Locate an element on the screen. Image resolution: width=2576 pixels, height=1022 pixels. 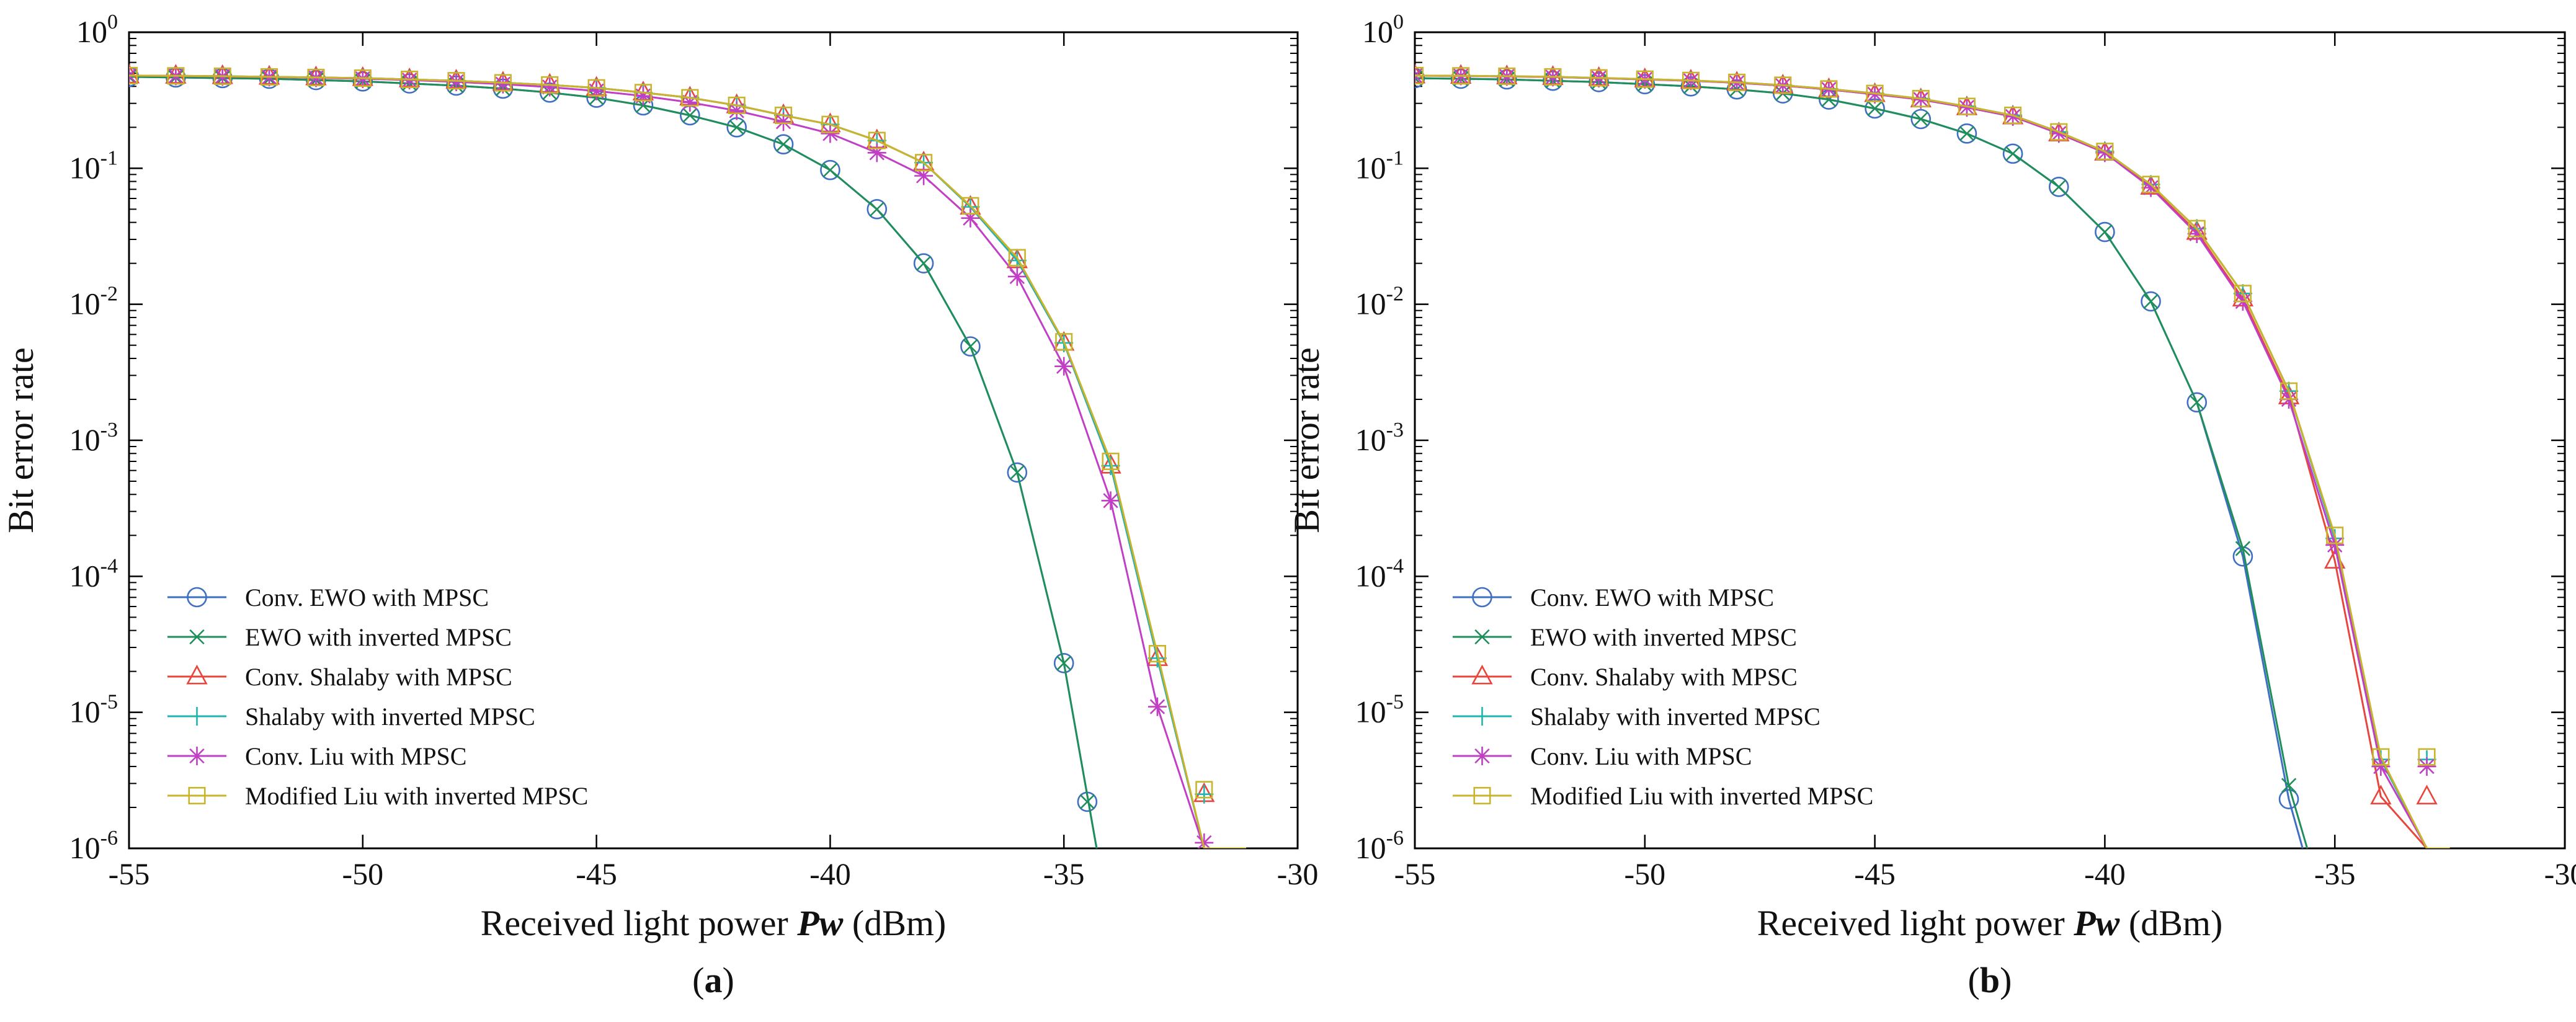
panel-label: (a) is located at coordinates (713, 980).